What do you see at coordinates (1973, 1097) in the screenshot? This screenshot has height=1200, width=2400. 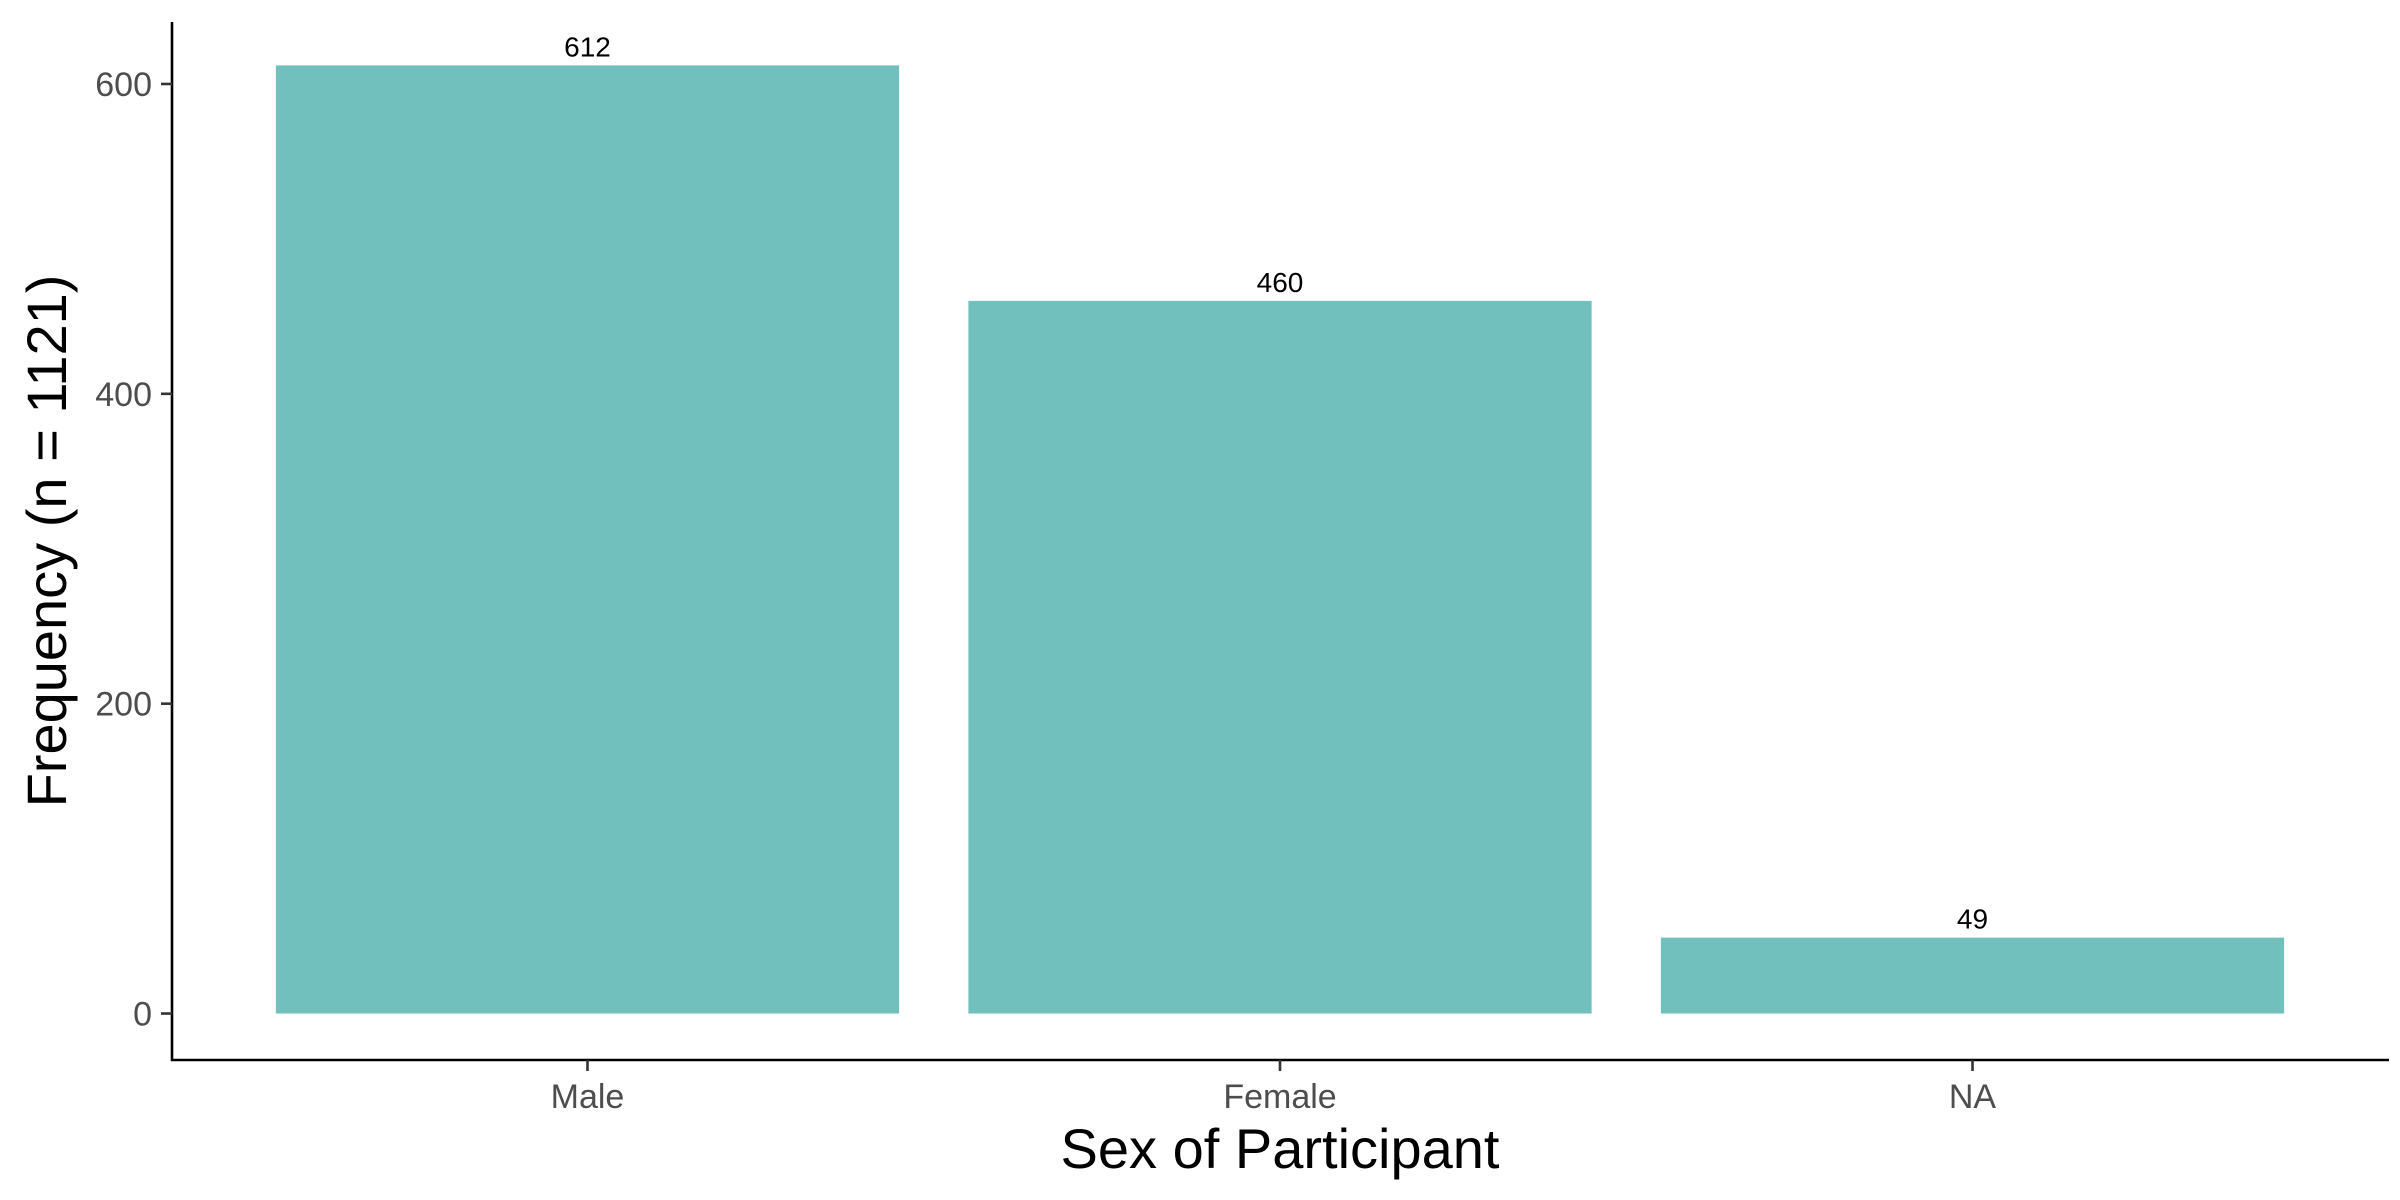 I see `x-tick-label-na: NA` at bounding box center [1973, 1097].